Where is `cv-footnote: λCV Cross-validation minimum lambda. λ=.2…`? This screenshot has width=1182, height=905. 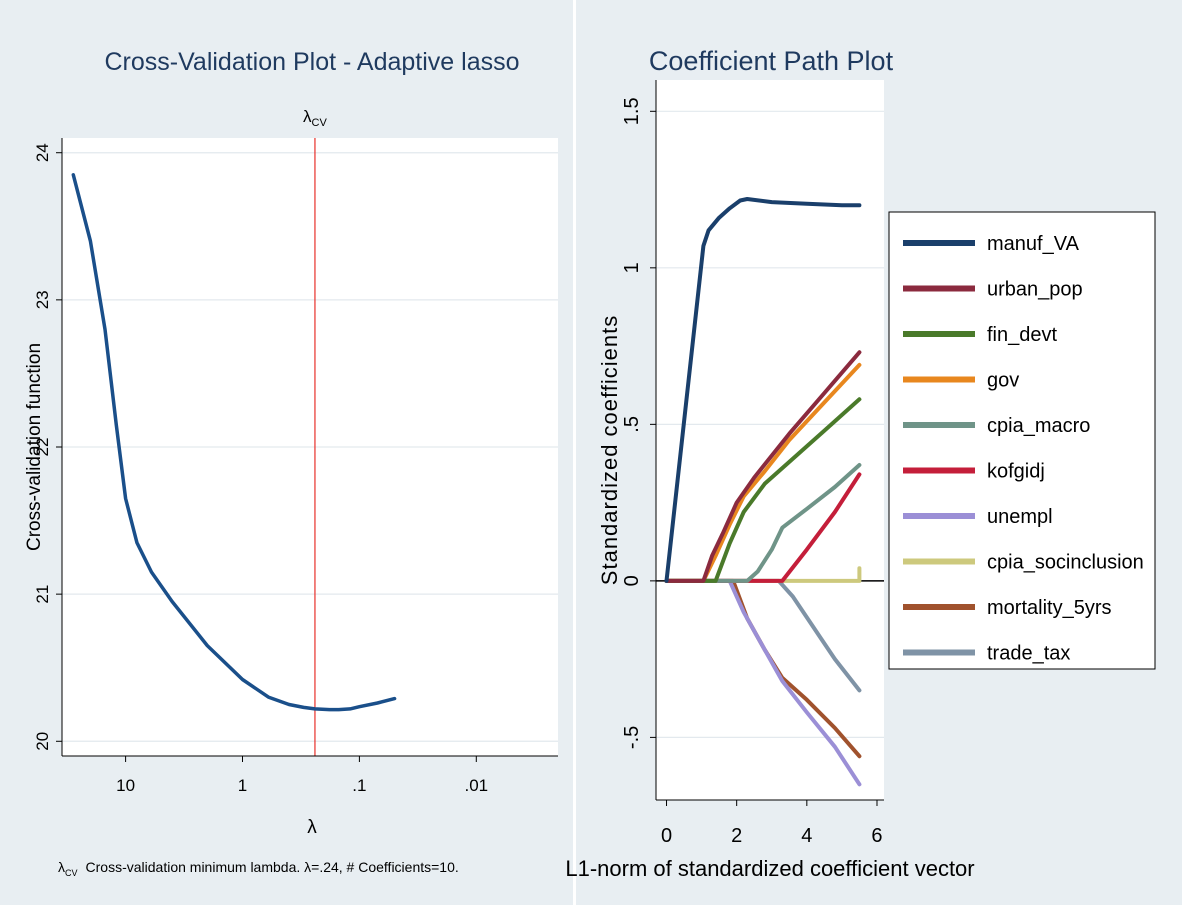
cv-footnote: λCV Cross-validation minimum lambda. λ=.2… is located at coordinates (258, 868).